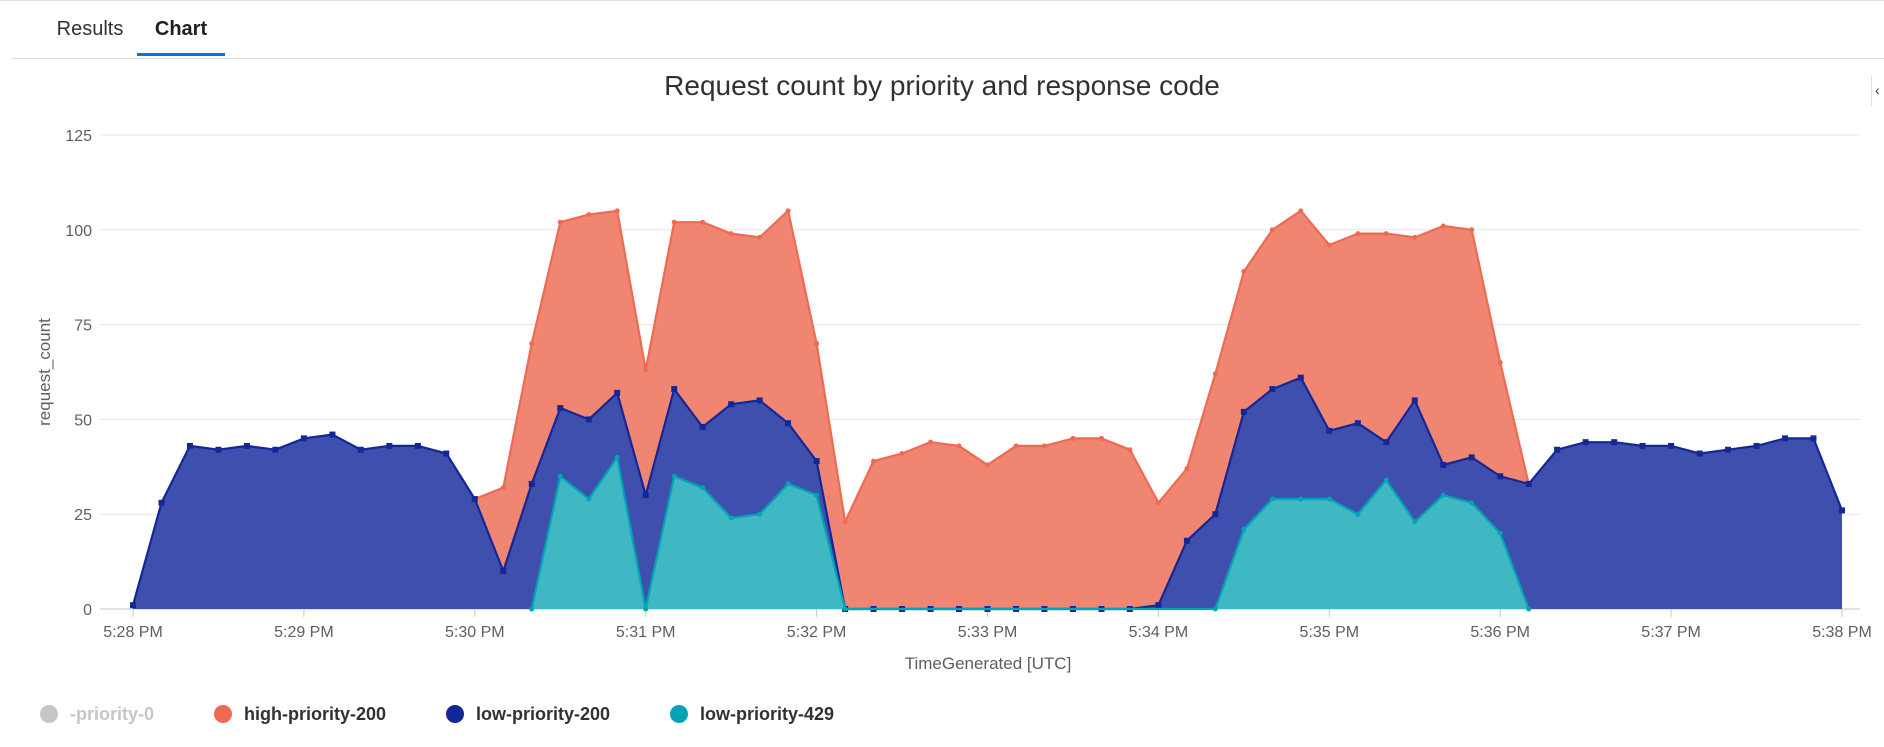  I want to click on tab-results: Results, so click(90, 37).